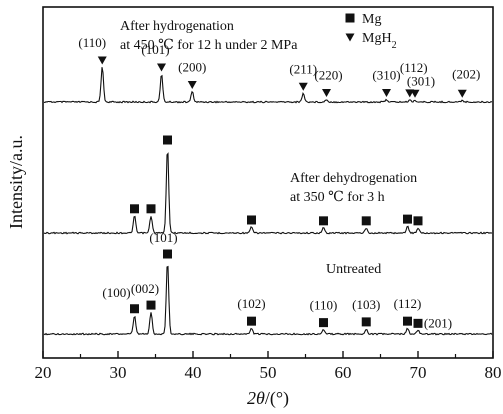 This screenshot has height=414, width=503. Describe the element at coordinates (251, 303) in the screenshot. I see `peak-label: (102)` at that location.